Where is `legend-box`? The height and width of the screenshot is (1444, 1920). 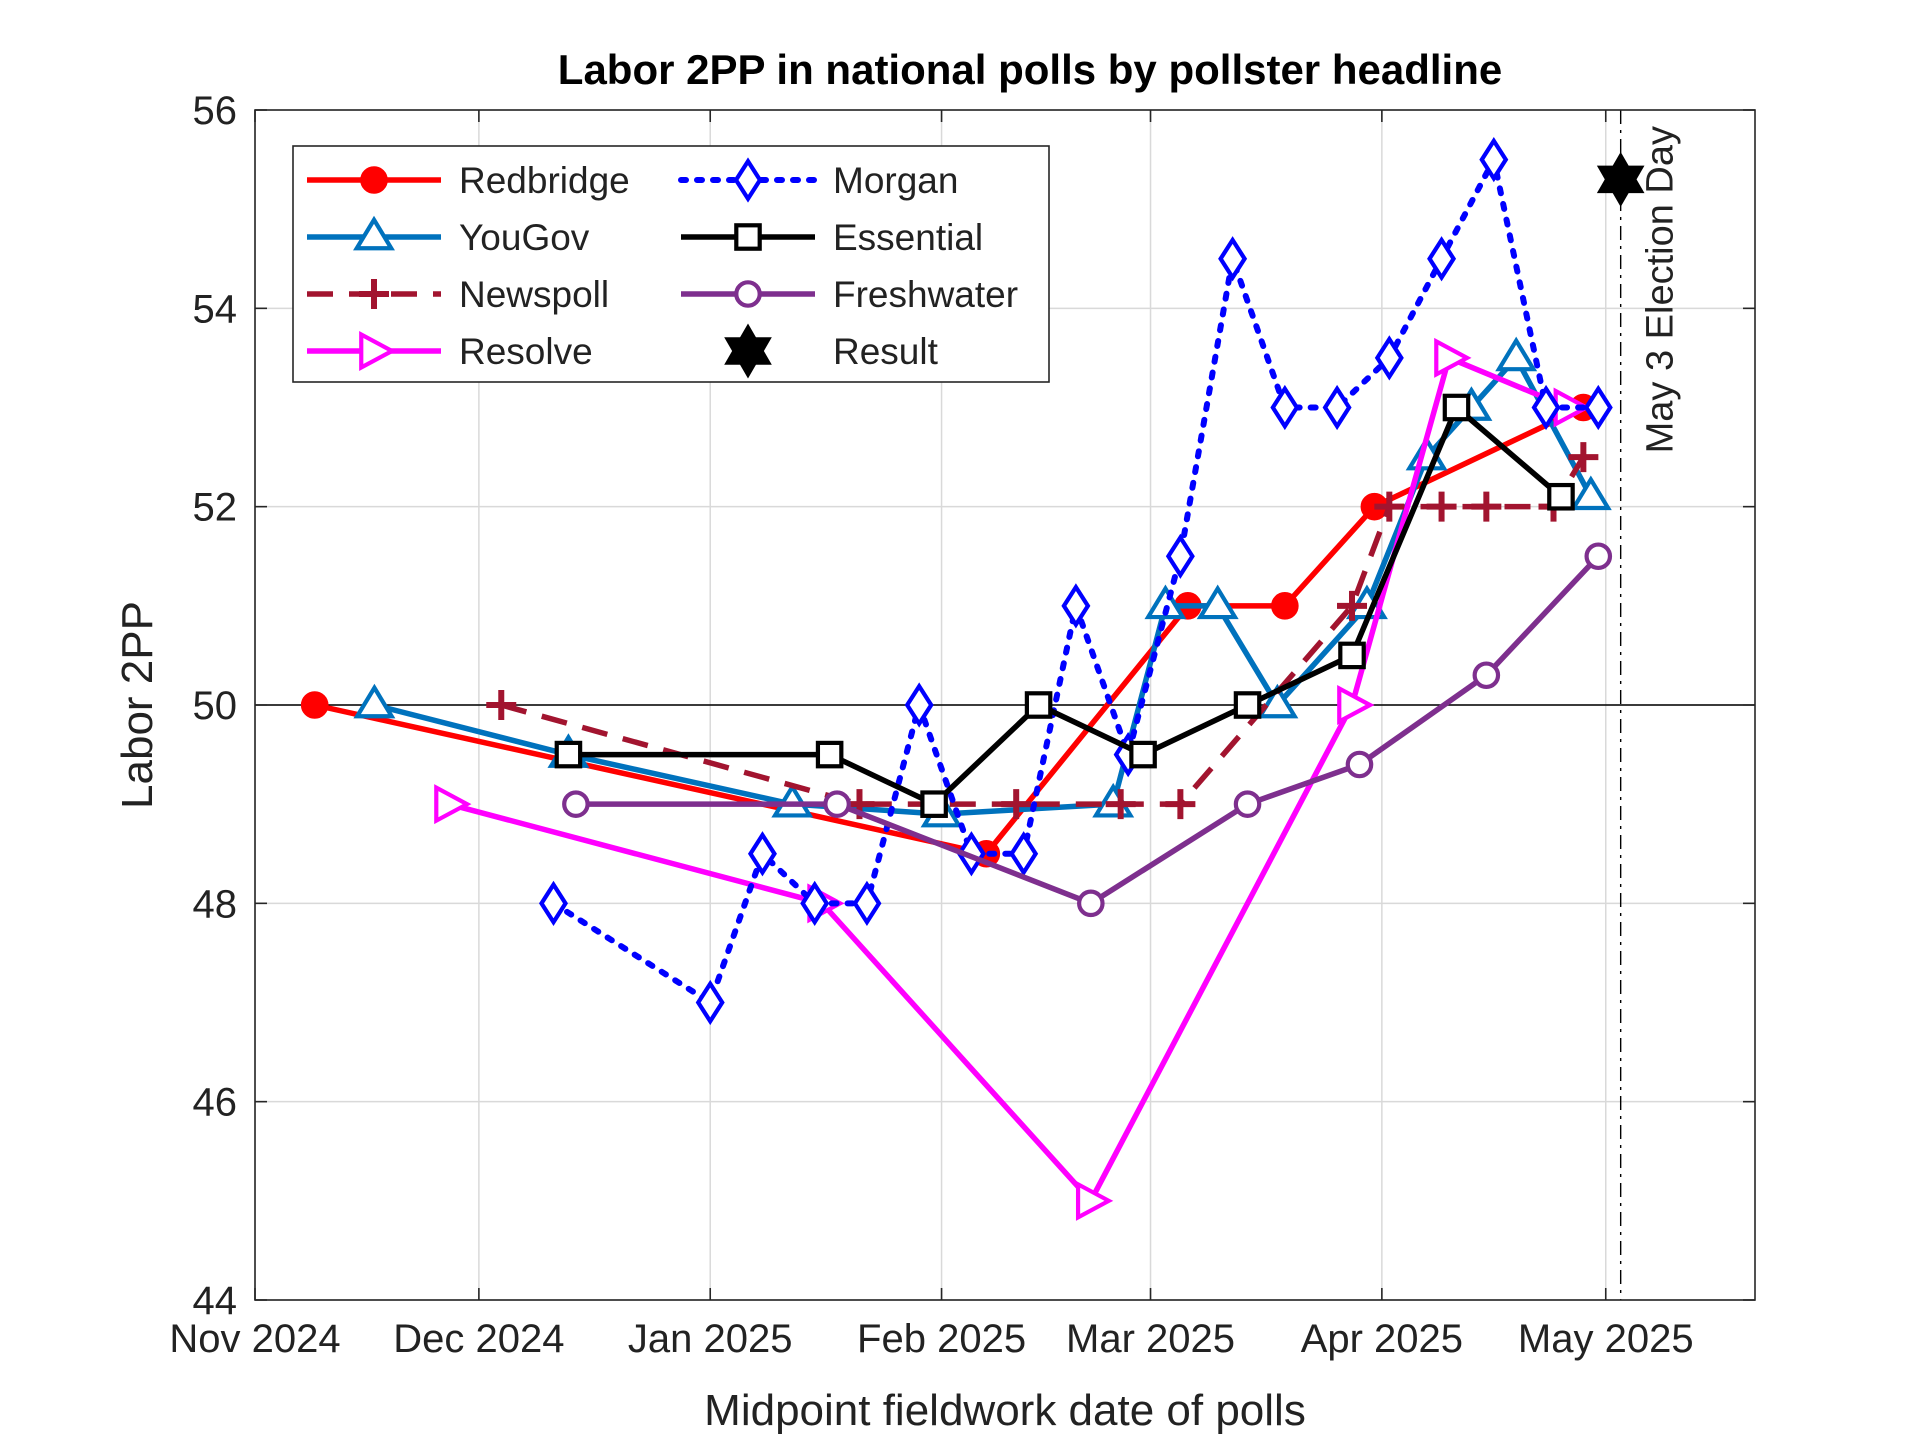
legend-box is located at coordinates (671, 264).